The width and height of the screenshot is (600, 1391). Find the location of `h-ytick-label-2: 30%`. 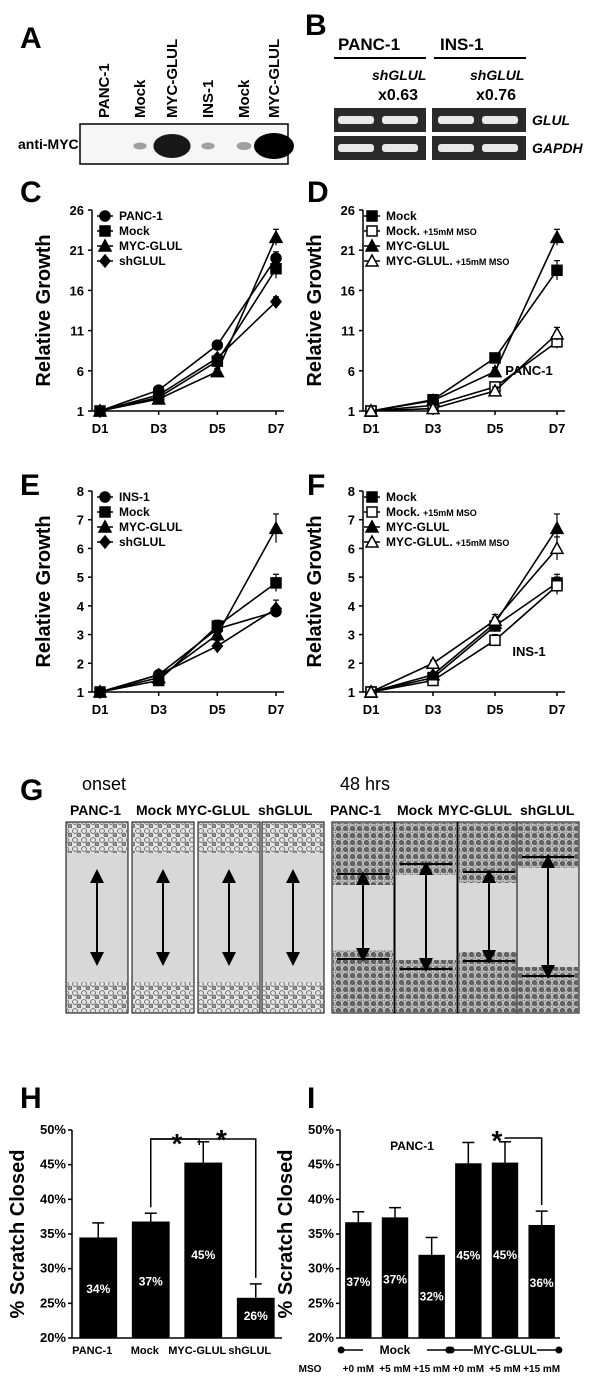

h-ytick-label-2: 30% is located at coordinates (53, 1268).